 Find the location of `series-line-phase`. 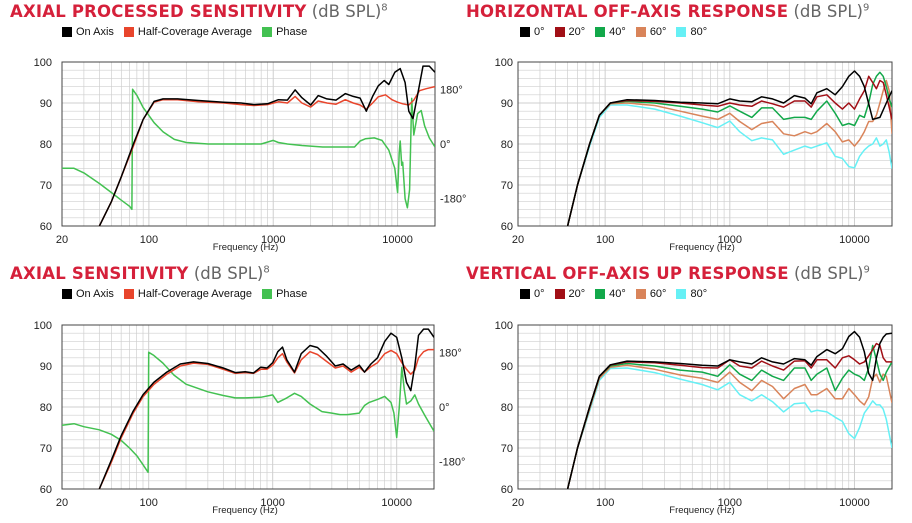

series-line-phase is located at coordinates (248, 412).